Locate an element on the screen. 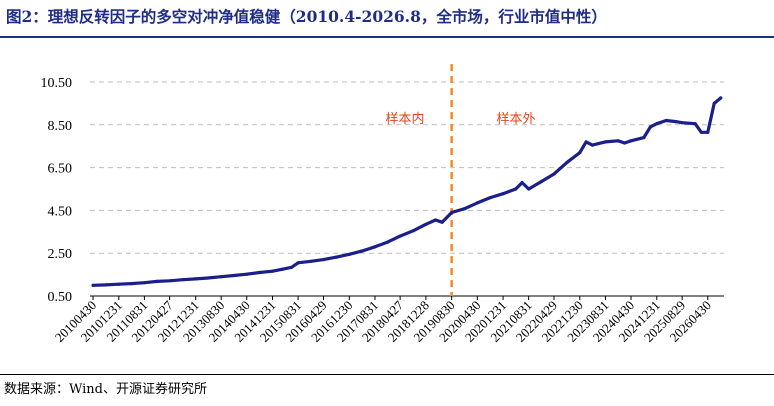 This screenshot has width=774, height=406. out-of-sample-label: 样本外 is located at coordinates (515, 119).